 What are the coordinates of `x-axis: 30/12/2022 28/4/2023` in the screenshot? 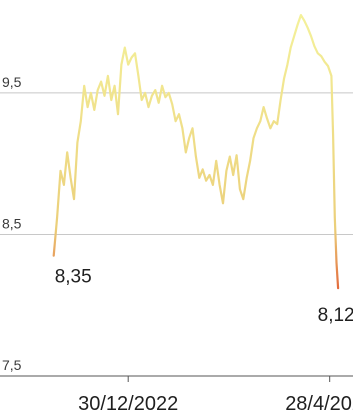 It's located at (176, 395).